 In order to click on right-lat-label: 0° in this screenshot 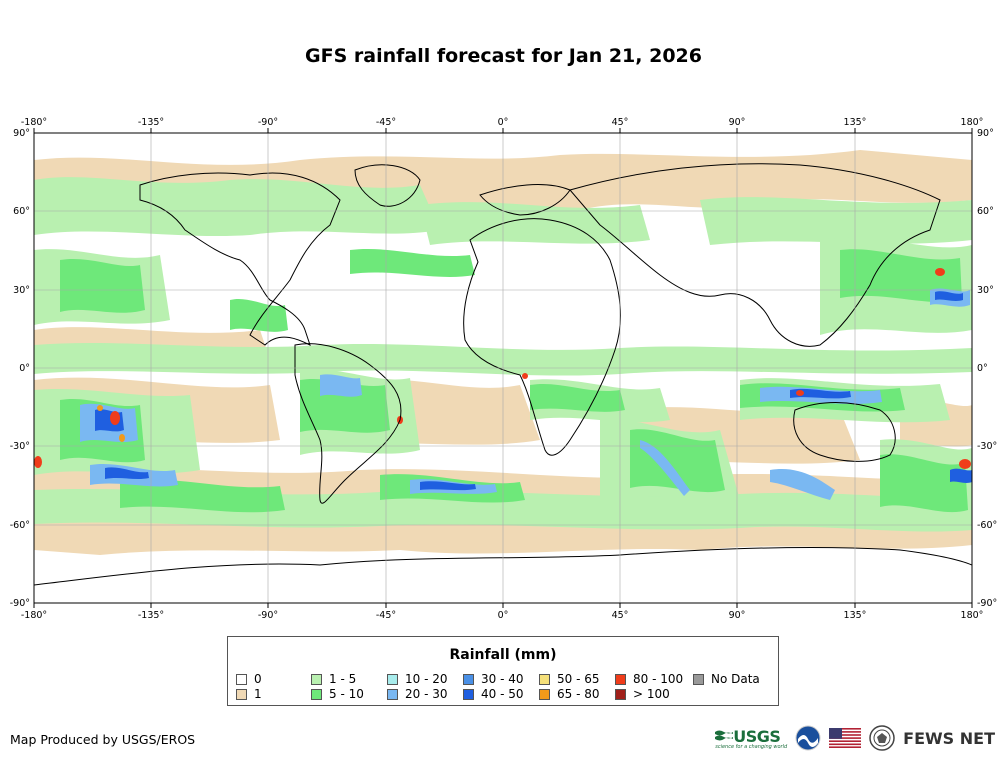, I will do `click(982, 368)`.